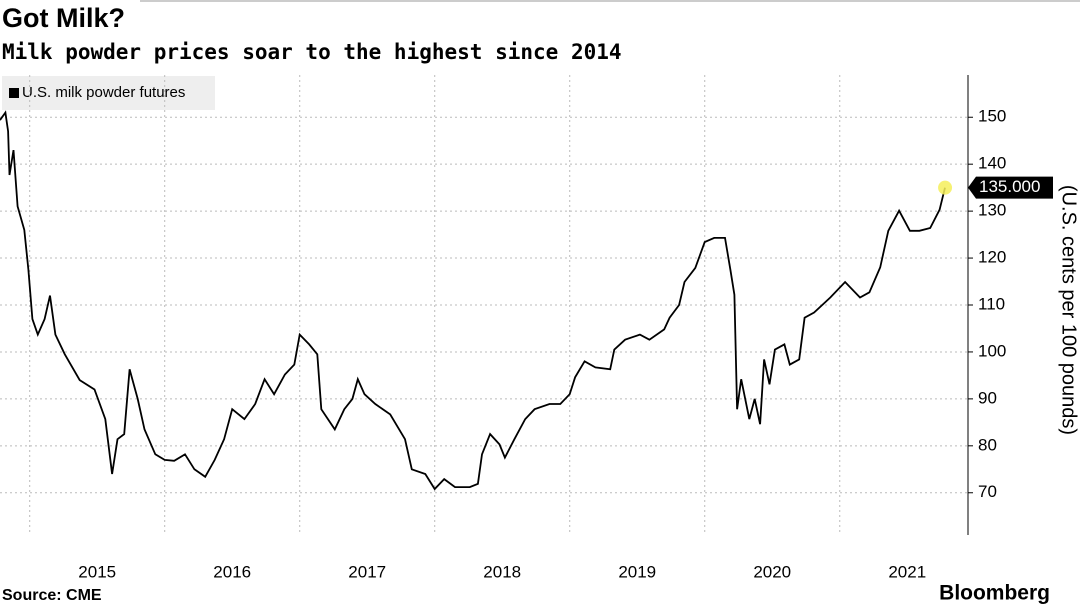 The height and width of the screenshot is (607, 1080). Describe the element at coordinates (992, 116) in the screenshot. I see `y-tick-label: 150` at that location.